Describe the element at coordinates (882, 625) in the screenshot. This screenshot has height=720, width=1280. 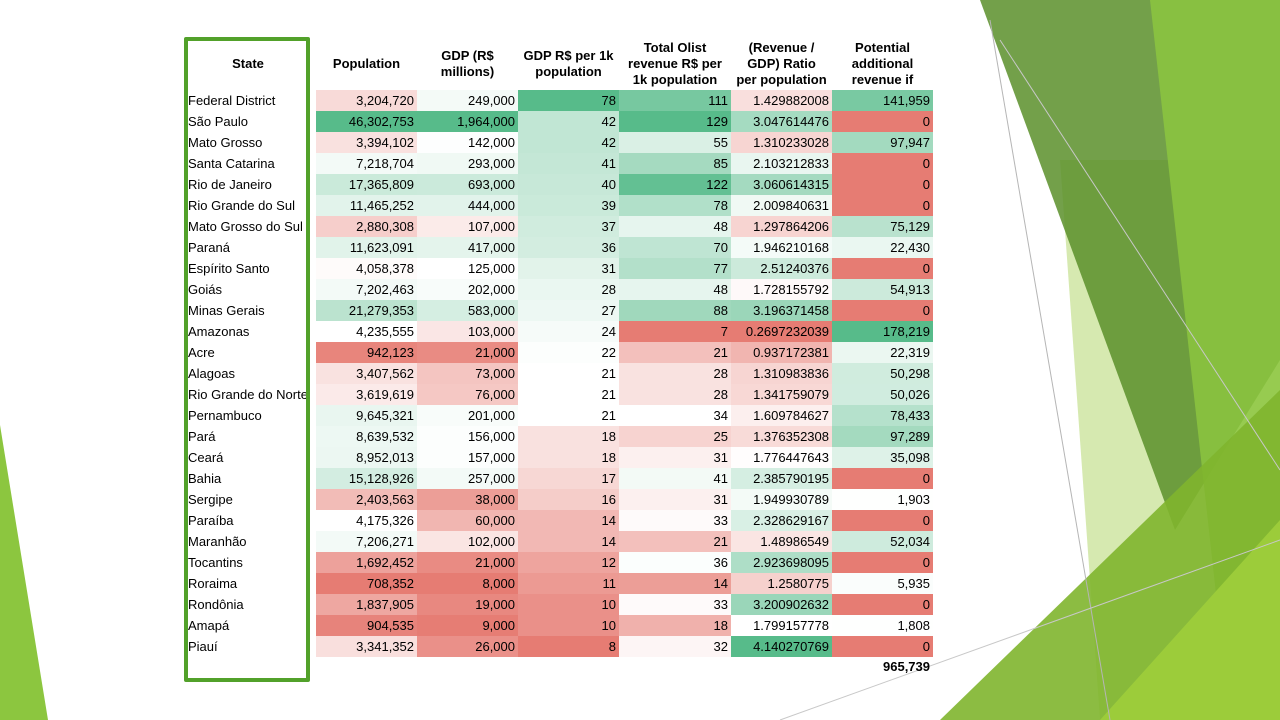
I see `cell-potential: 1,808` at that location.